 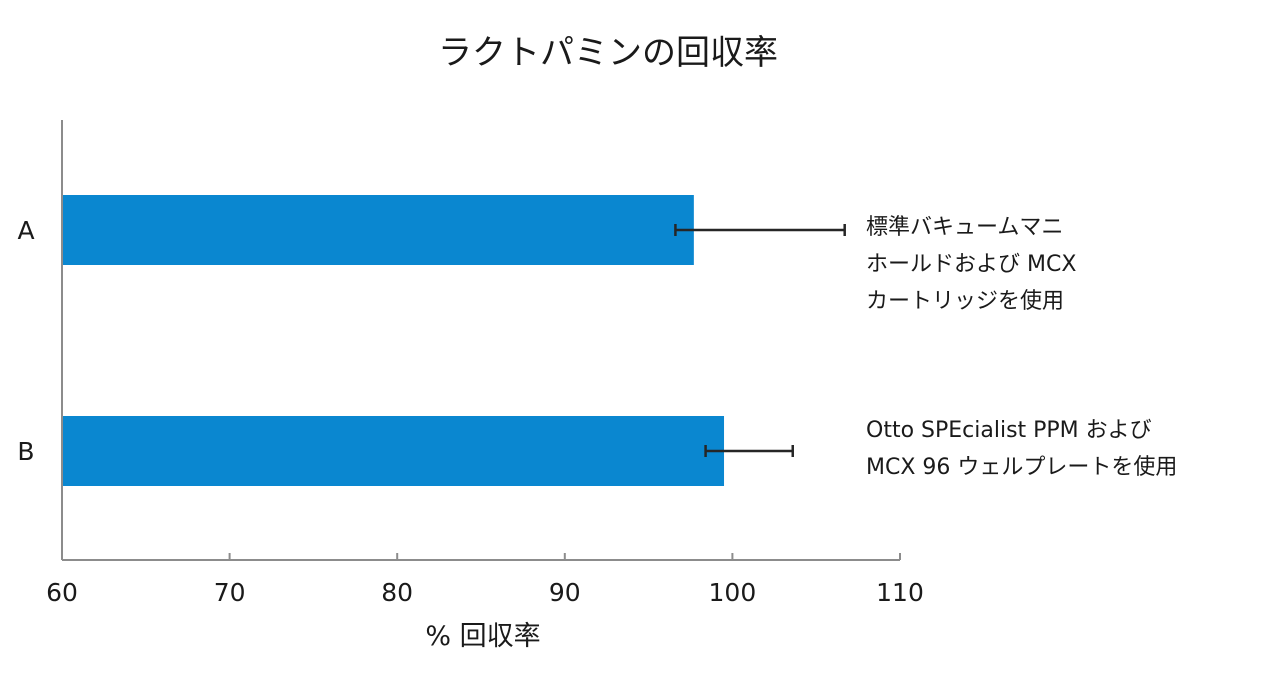 I want to click on x-axis-label: % 回収率, so click(x=482, y=636).